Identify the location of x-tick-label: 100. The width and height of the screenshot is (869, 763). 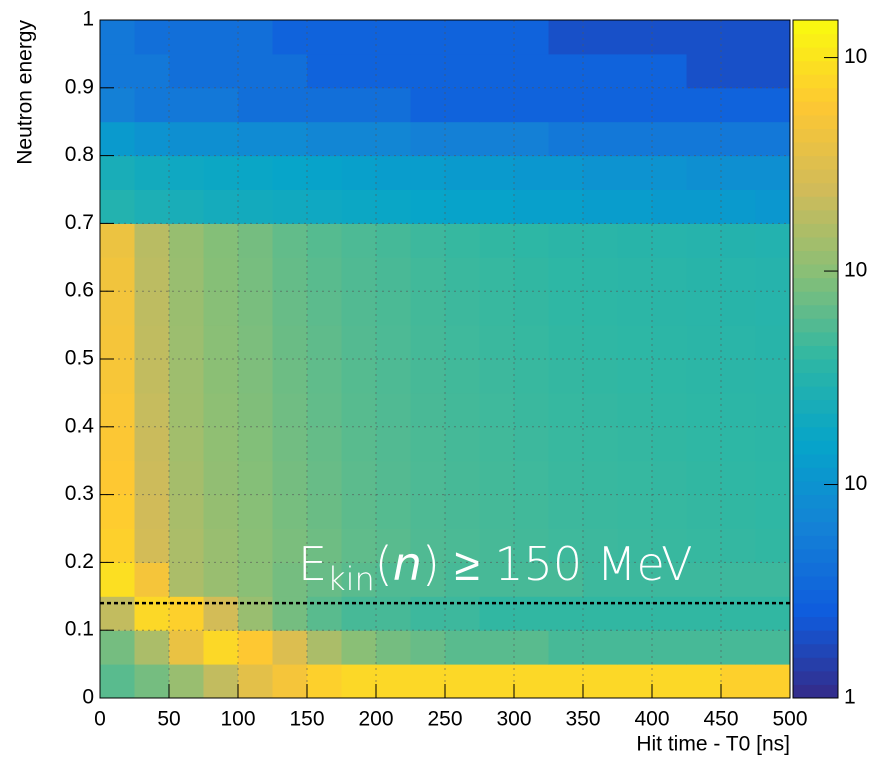
(237, 719).